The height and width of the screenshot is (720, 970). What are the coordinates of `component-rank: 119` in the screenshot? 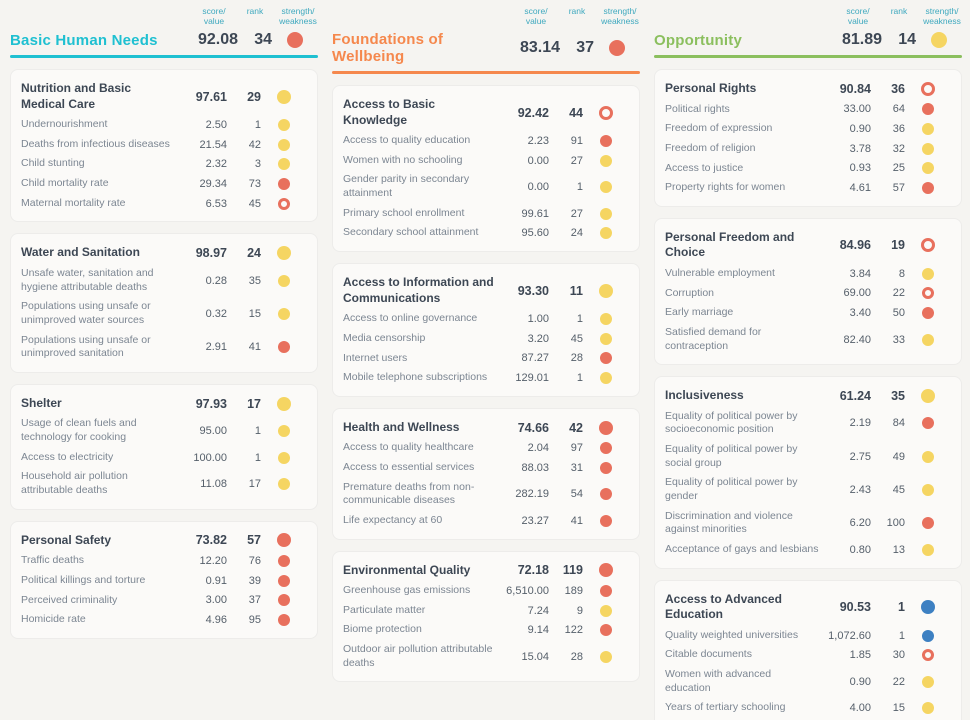 It's located at (572, 570).